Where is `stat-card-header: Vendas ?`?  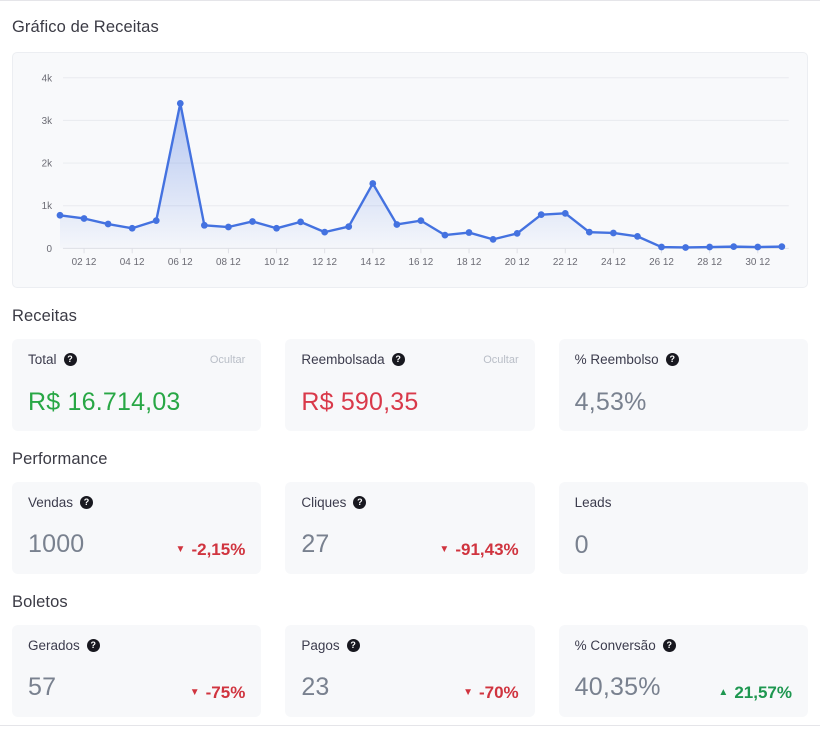
stat-card-header: Vendas ? is located at coordinates (136, 502).